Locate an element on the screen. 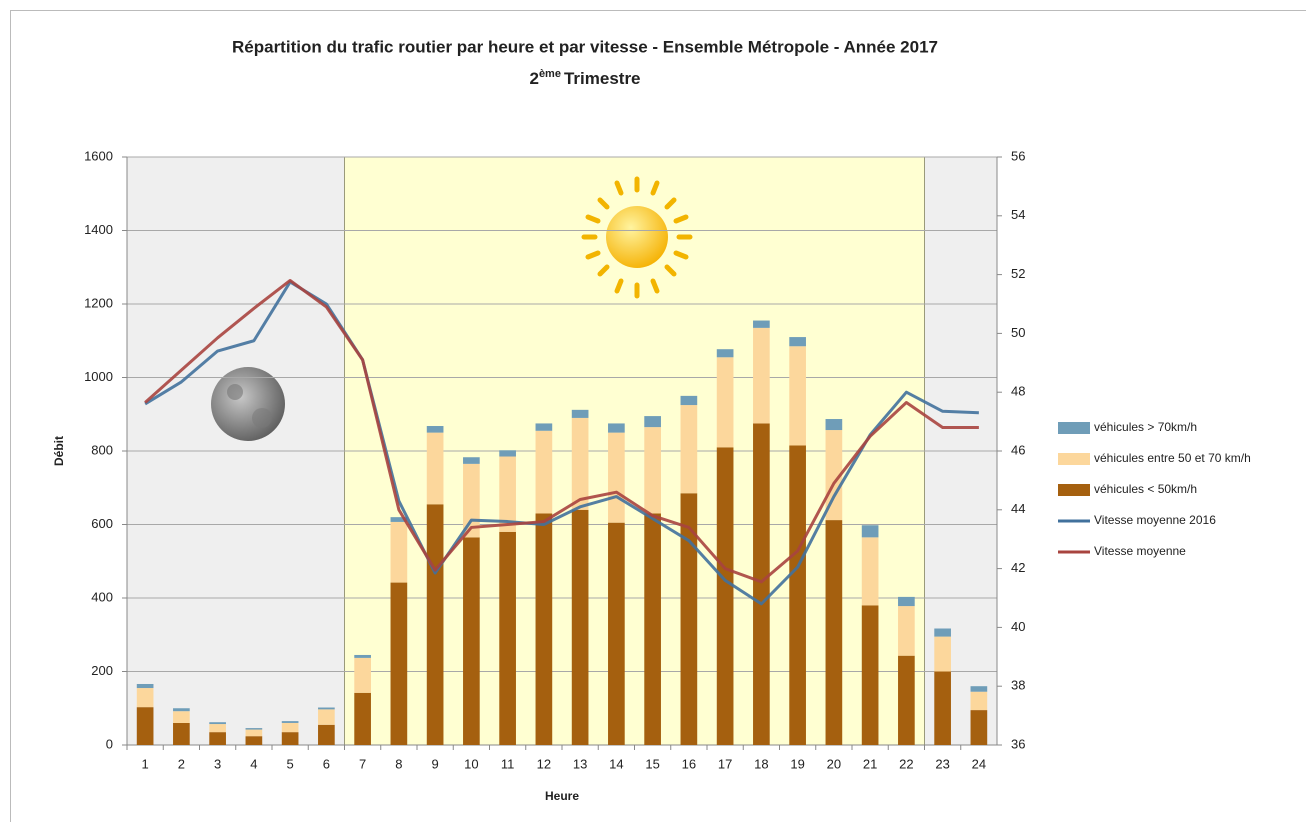 The height and width of the screenshot is (822, 1306). y-tick-label: 400 is located at coordinates (102, 596).